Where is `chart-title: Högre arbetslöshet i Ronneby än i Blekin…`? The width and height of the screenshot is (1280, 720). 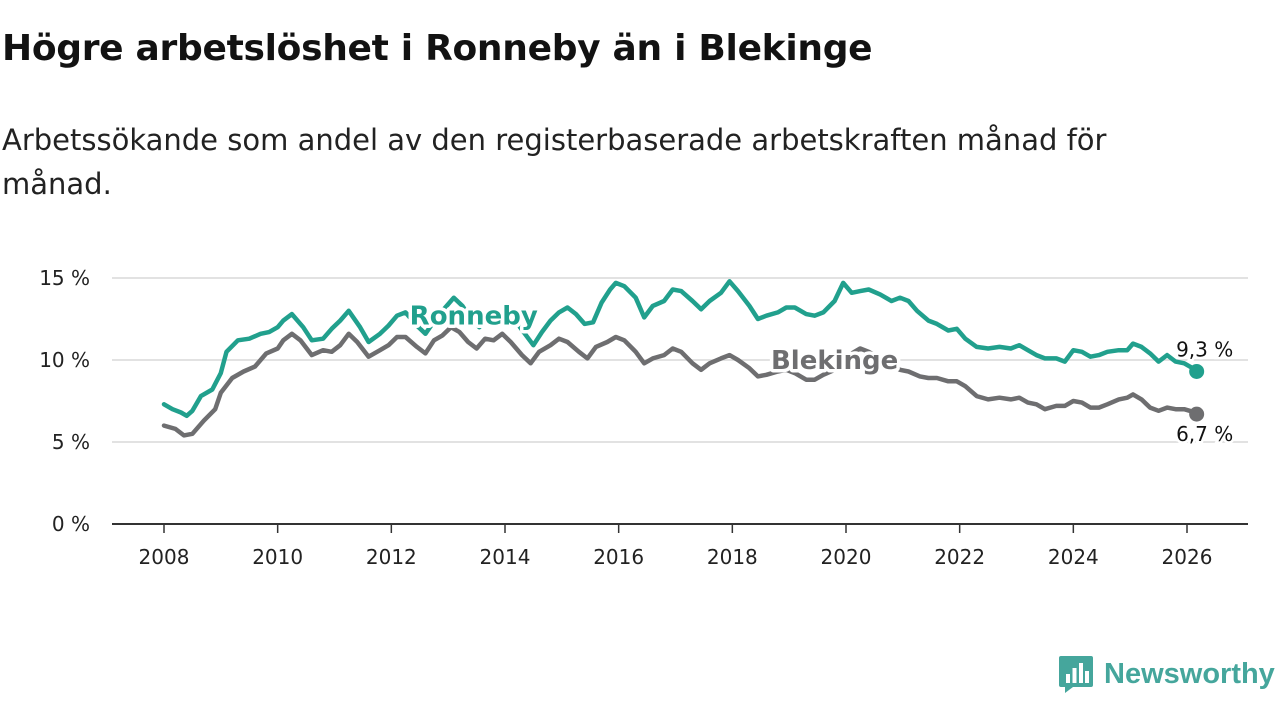
chart-title: Högre arbetslöshet i Ronneby än i Blekin… is located at coordinates (437, 48).